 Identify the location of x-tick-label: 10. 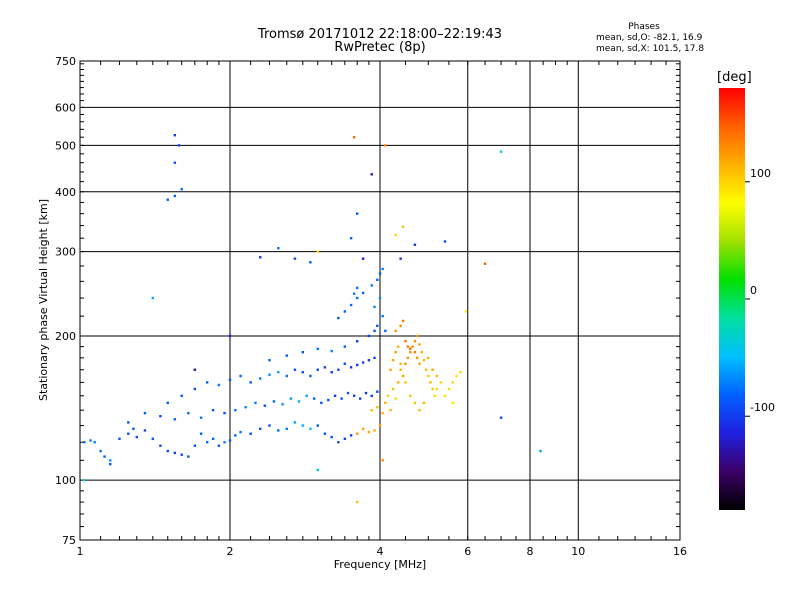
(578, 551).